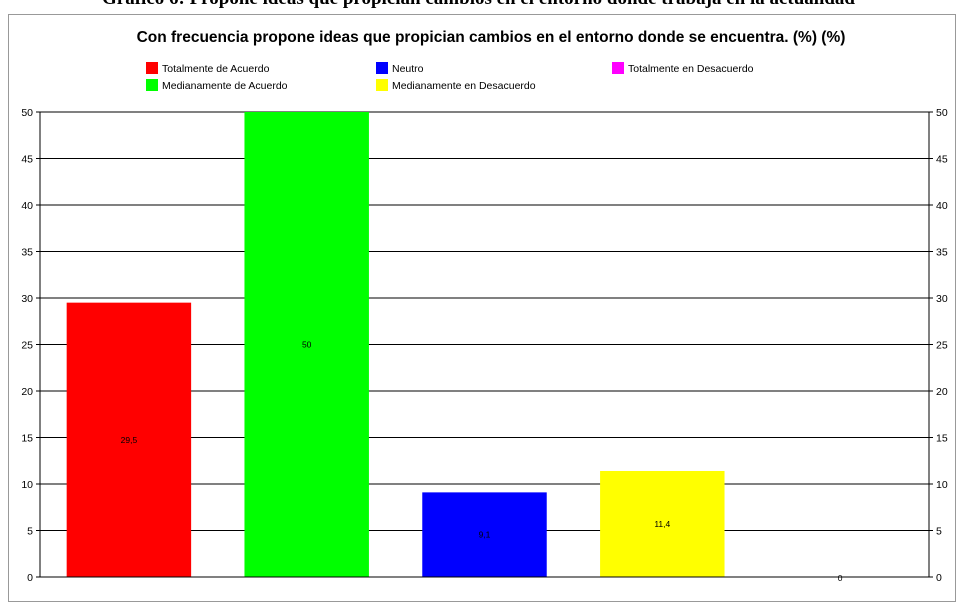  I want to click on ytick-label-left-5: 5, so click(30, 532).